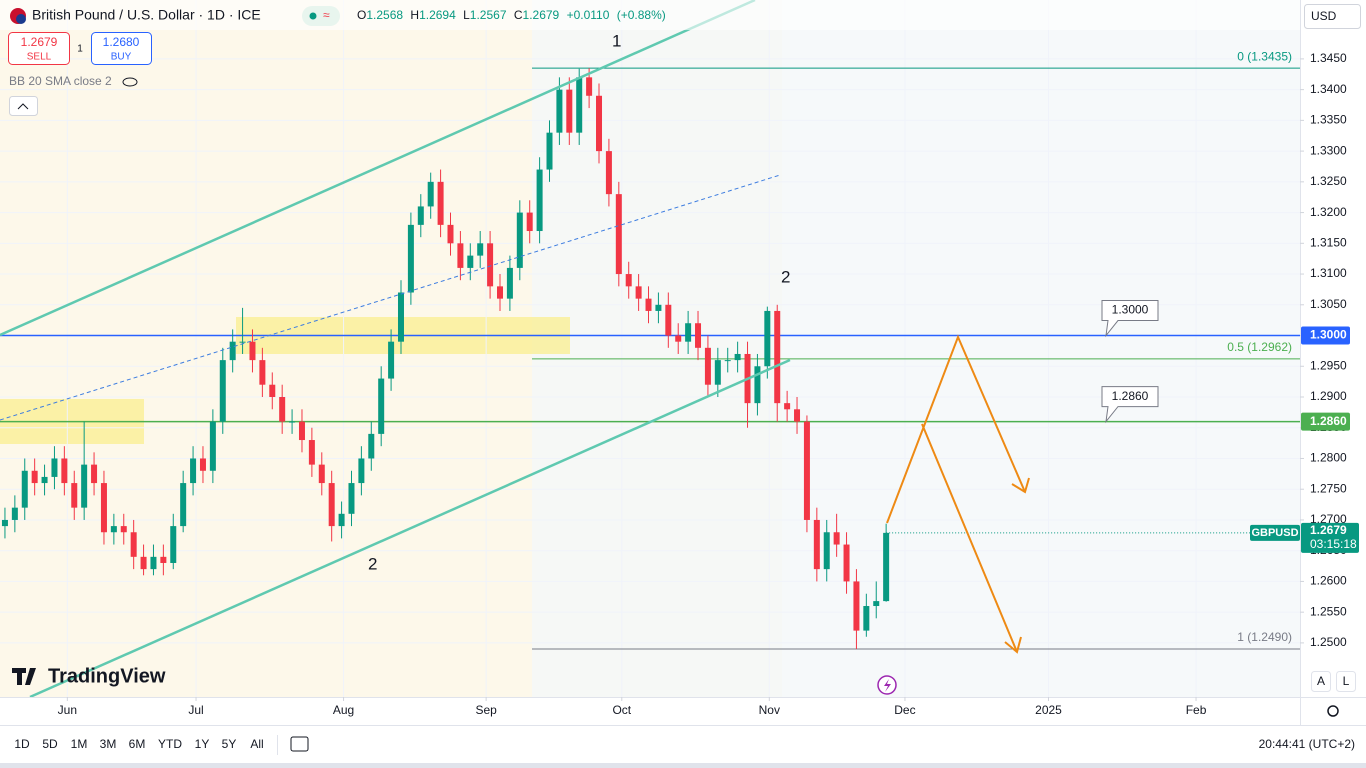  What do you see at coordinates (1328, 519) in the screenshot?
I see `y-tick-label: 1.2700` at bounding box center [1328, 519].